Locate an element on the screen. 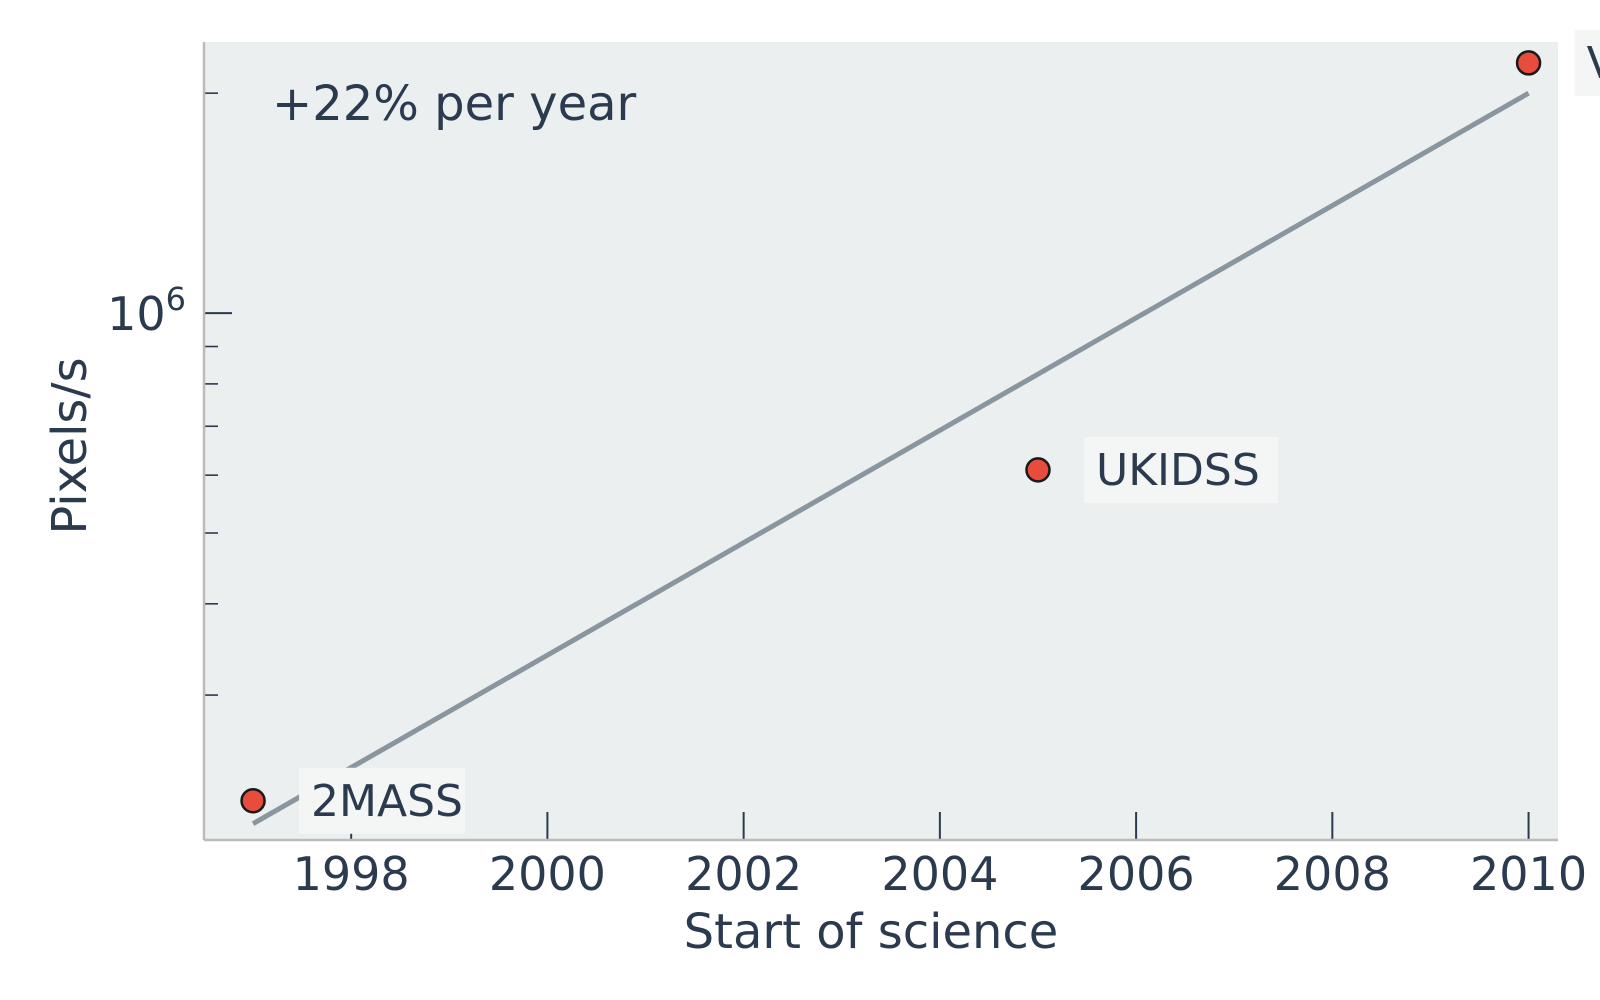  y-axis-label: Pixels/s is located at coordinates (70, 445).